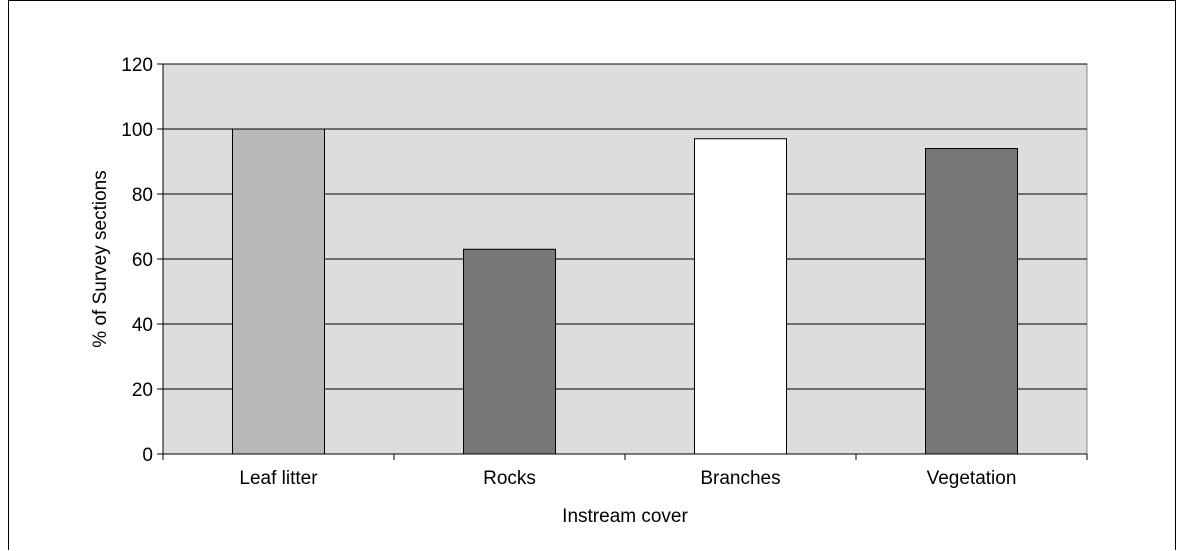  I want to click on bar-vegetation, so click(971, 301).